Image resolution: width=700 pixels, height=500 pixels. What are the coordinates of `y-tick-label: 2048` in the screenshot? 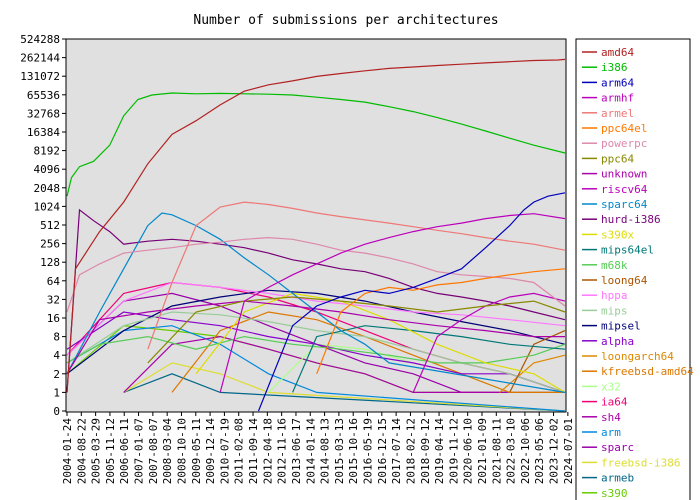 It's located at (47, 188).